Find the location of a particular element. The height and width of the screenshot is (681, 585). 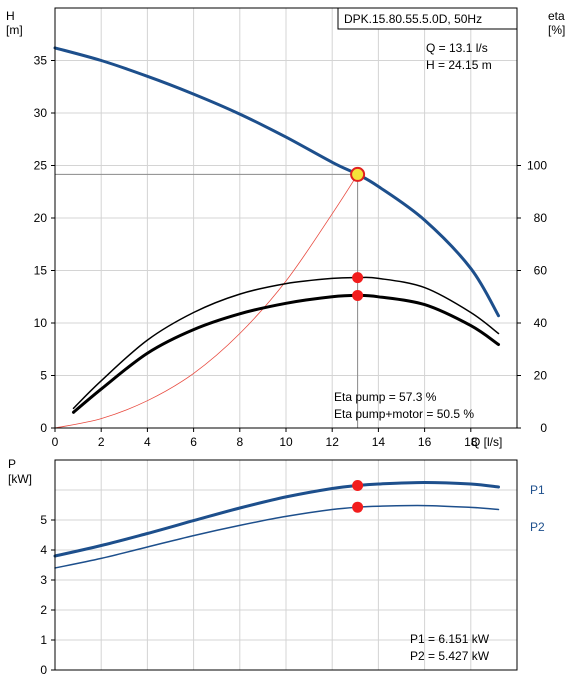

flow-tick-label: 6 is located at coordinates (193, 442).